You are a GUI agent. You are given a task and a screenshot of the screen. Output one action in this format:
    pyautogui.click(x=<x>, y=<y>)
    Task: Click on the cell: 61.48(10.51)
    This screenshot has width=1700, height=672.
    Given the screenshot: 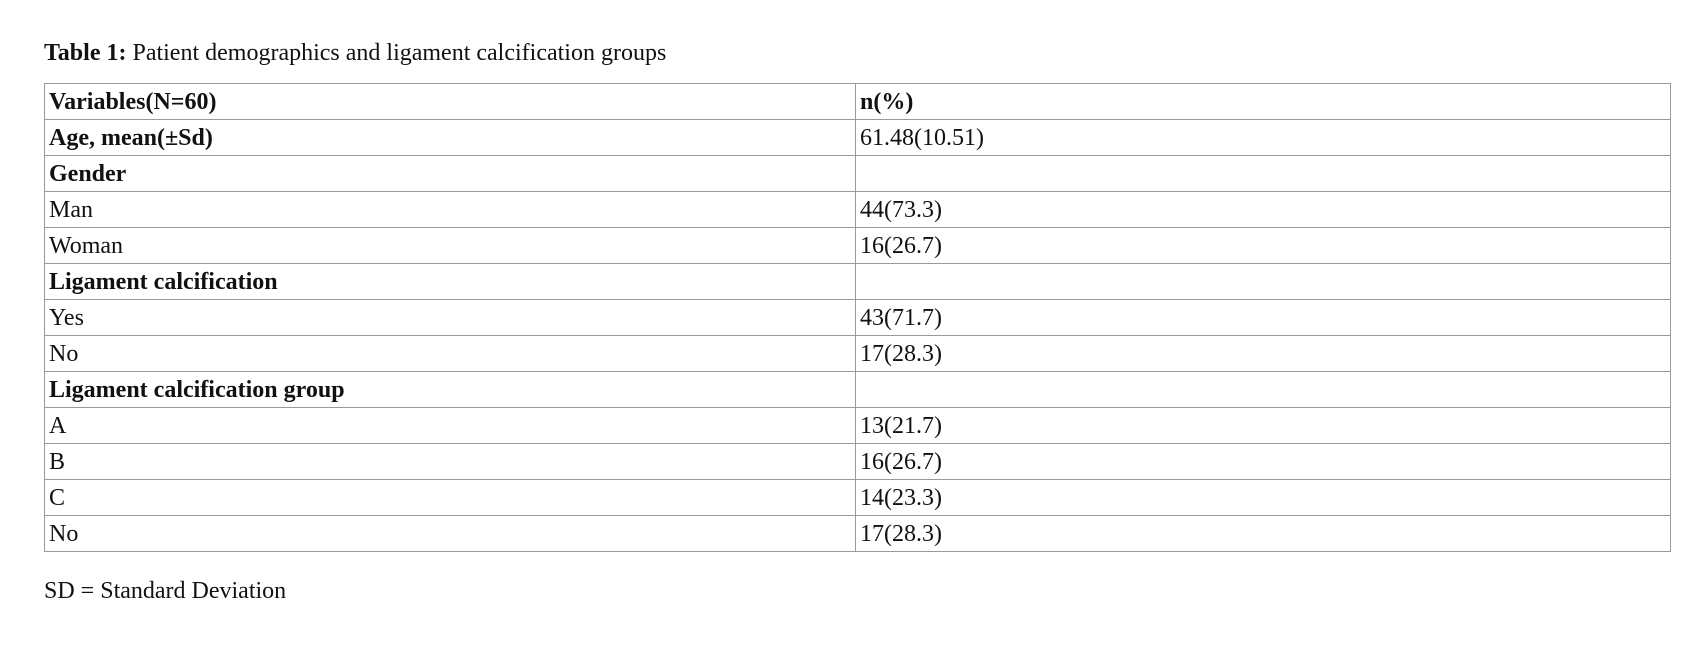 What is the action you would take?
    pyautogui.click(x=1263, y=137)
    